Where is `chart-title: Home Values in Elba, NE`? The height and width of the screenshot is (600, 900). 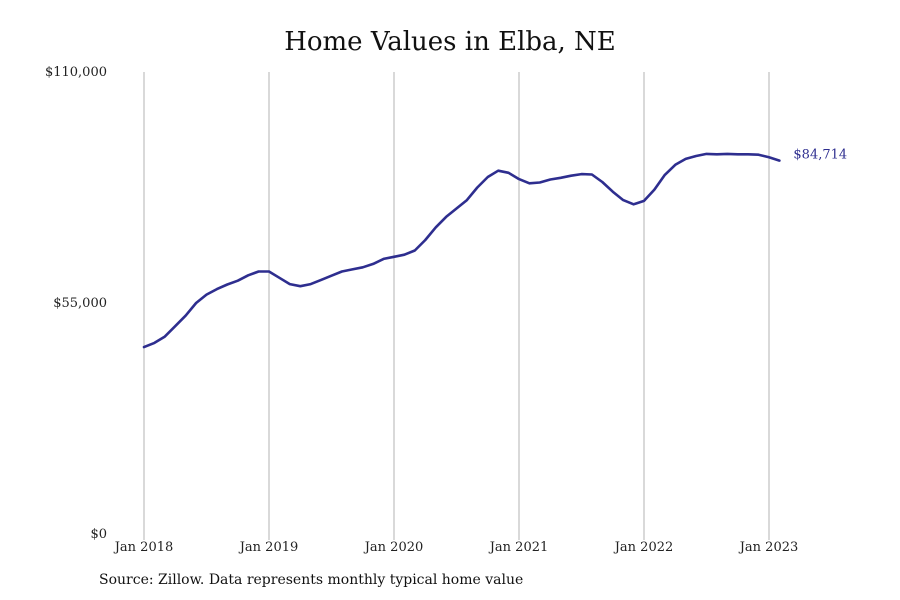
chart-title: Home Values in Elba, NE is located at coordinates (450, 42).